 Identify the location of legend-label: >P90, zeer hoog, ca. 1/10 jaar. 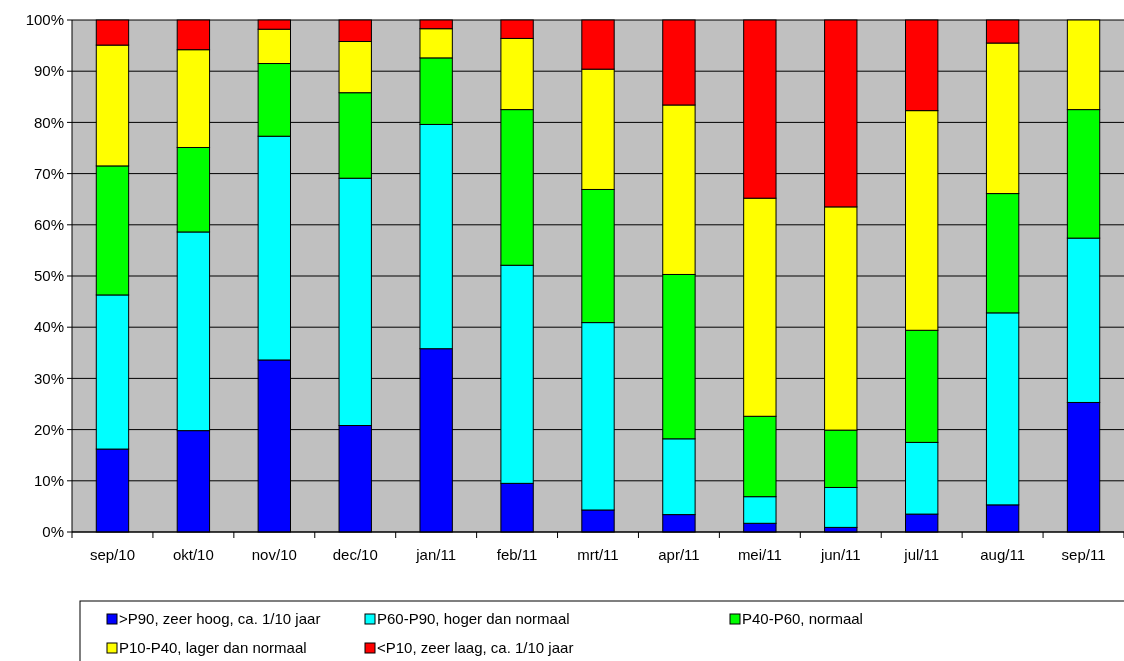
(220, 619).